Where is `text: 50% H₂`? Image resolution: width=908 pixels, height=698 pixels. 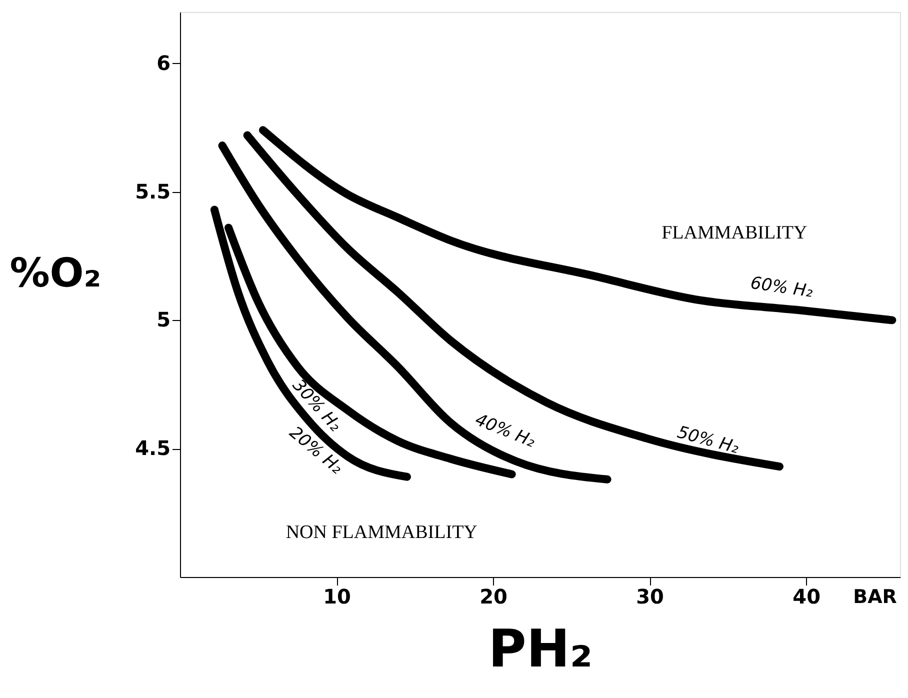 text: 50% H₂ is located at coordinates (708, 440).